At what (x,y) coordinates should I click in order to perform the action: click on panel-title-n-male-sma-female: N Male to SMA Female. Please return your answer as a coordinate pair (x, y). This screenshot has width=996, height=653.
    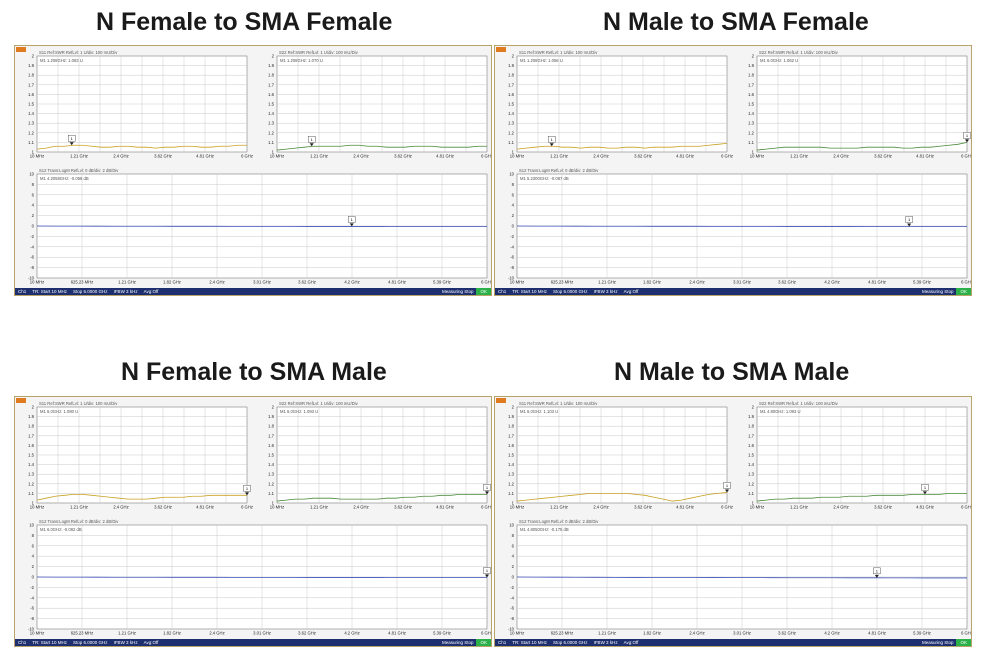
    Looking at the image, I should click on (736, 22).